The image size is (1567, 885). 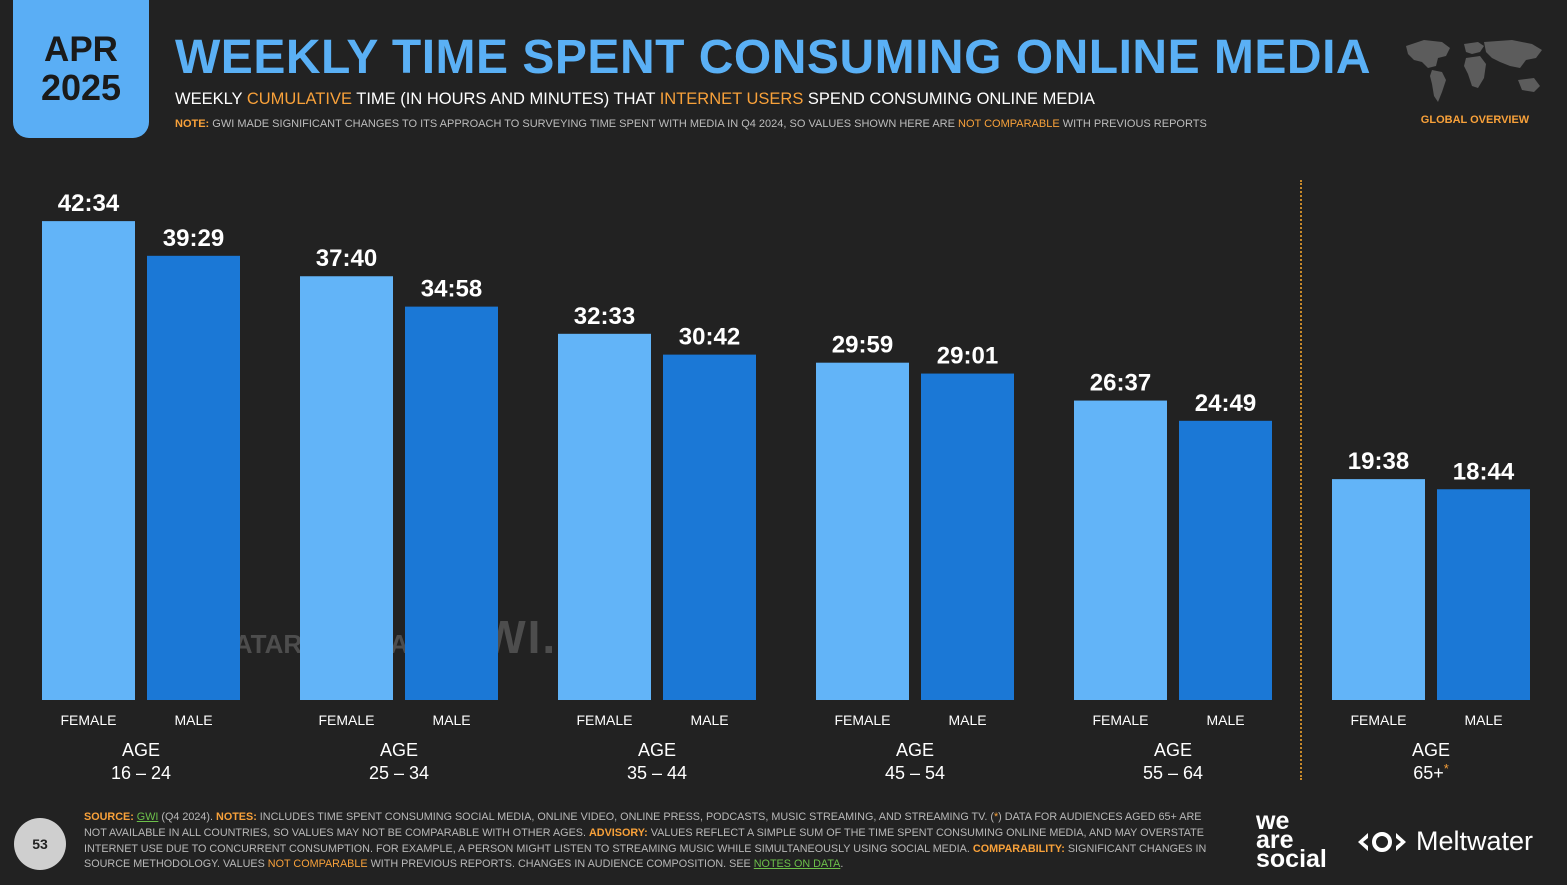 What do you see at coordinates (604, 316) in the screenshot?
I see `female-value-label: 32:33` at bounding box center [604, 316].